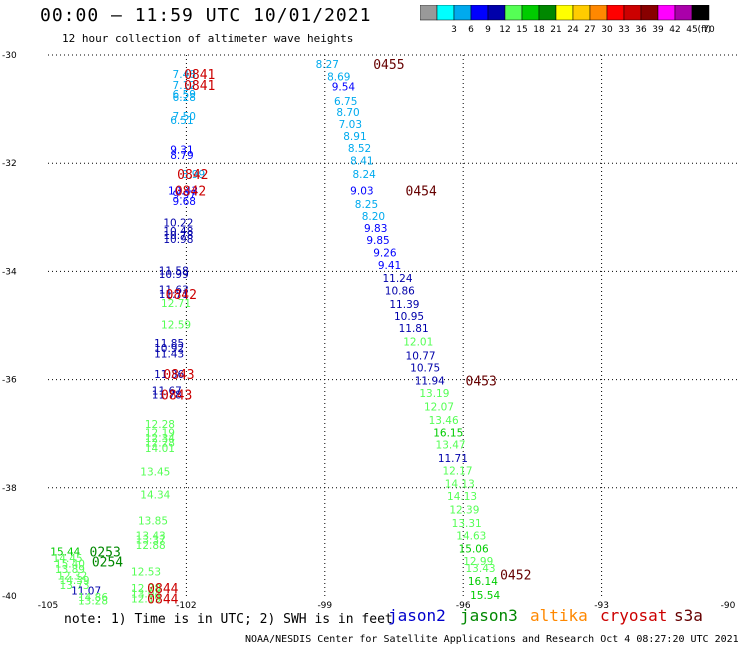 The height and width of the screenshot is (650, 740). What do you see at coordinates (425, 369) in the screenshot?
I see `wave-height-value: 10.75` at bounding box center [425, 369].